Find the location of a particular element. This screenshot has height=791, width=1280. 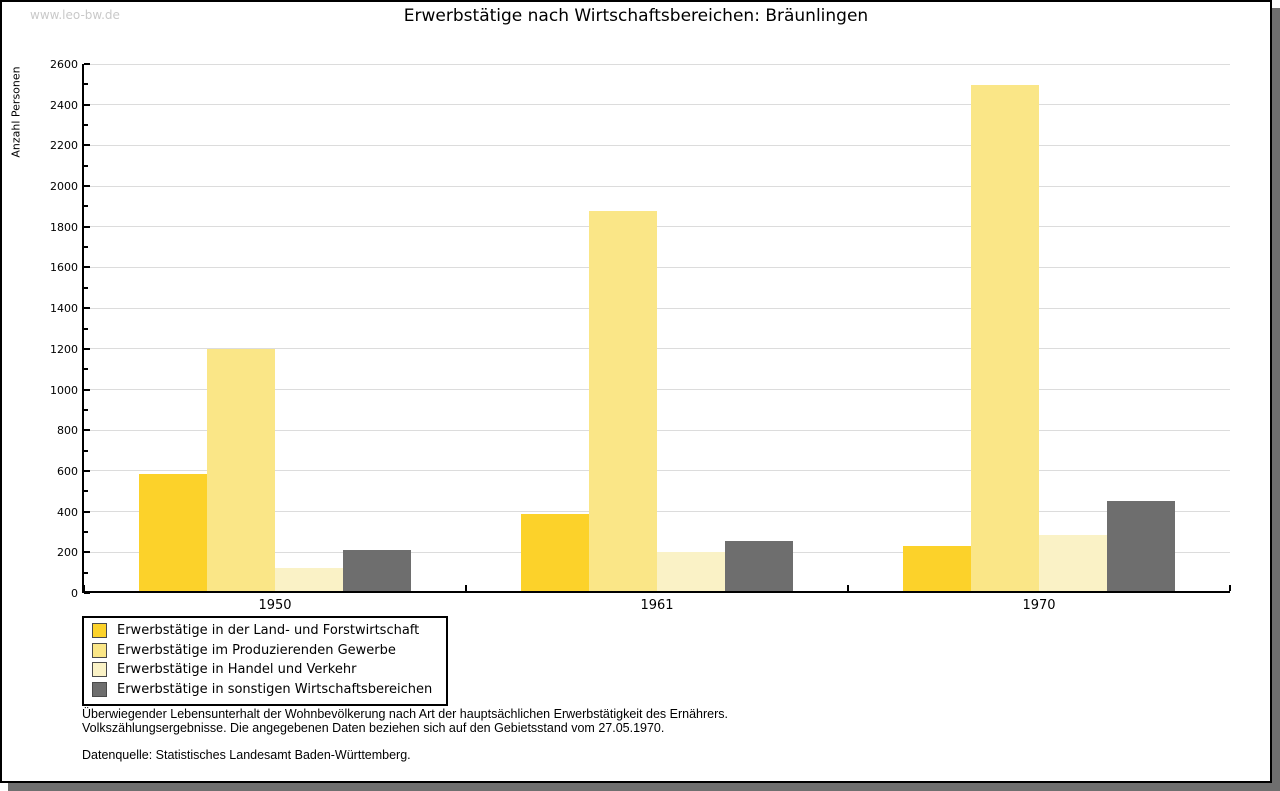

x-tick-label: 1970 is located at coordinates (1039, 605).